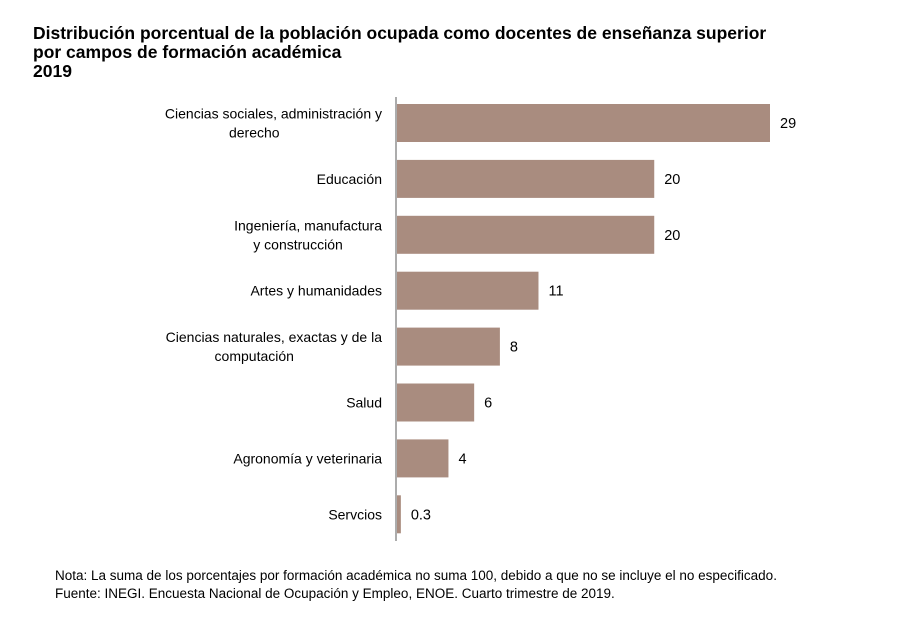  What do you see at coordinates (308, 225) in the screenshot?
I see `category-label: Ingeniería, manufactura` at bounding box center [308, 225].